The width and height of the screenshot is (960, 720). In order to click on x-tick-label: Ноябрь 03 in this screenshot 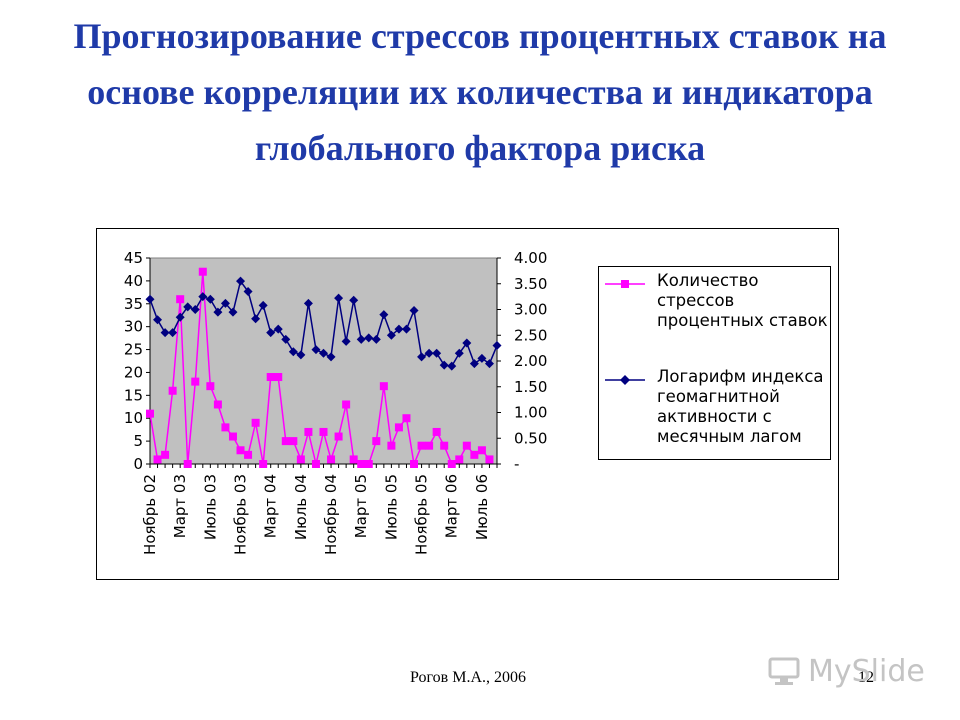, I will do `click(241, 514)`.